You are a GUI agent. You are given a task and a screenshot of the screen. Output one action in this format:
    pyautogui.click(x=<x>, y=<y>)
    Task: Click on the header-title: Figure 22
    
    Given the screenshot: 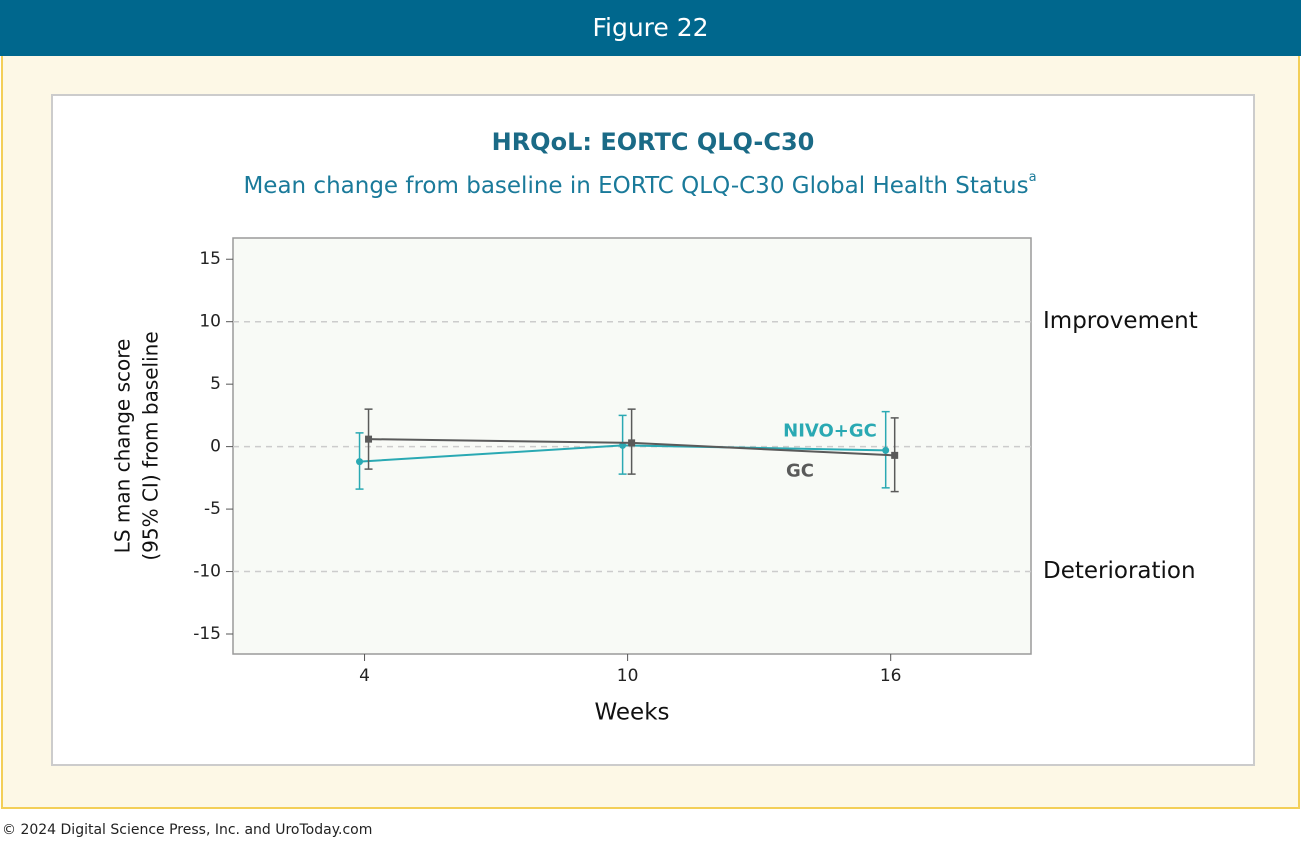 What is the action you would take?
    pyautogui.click(x=650, y=28)
    